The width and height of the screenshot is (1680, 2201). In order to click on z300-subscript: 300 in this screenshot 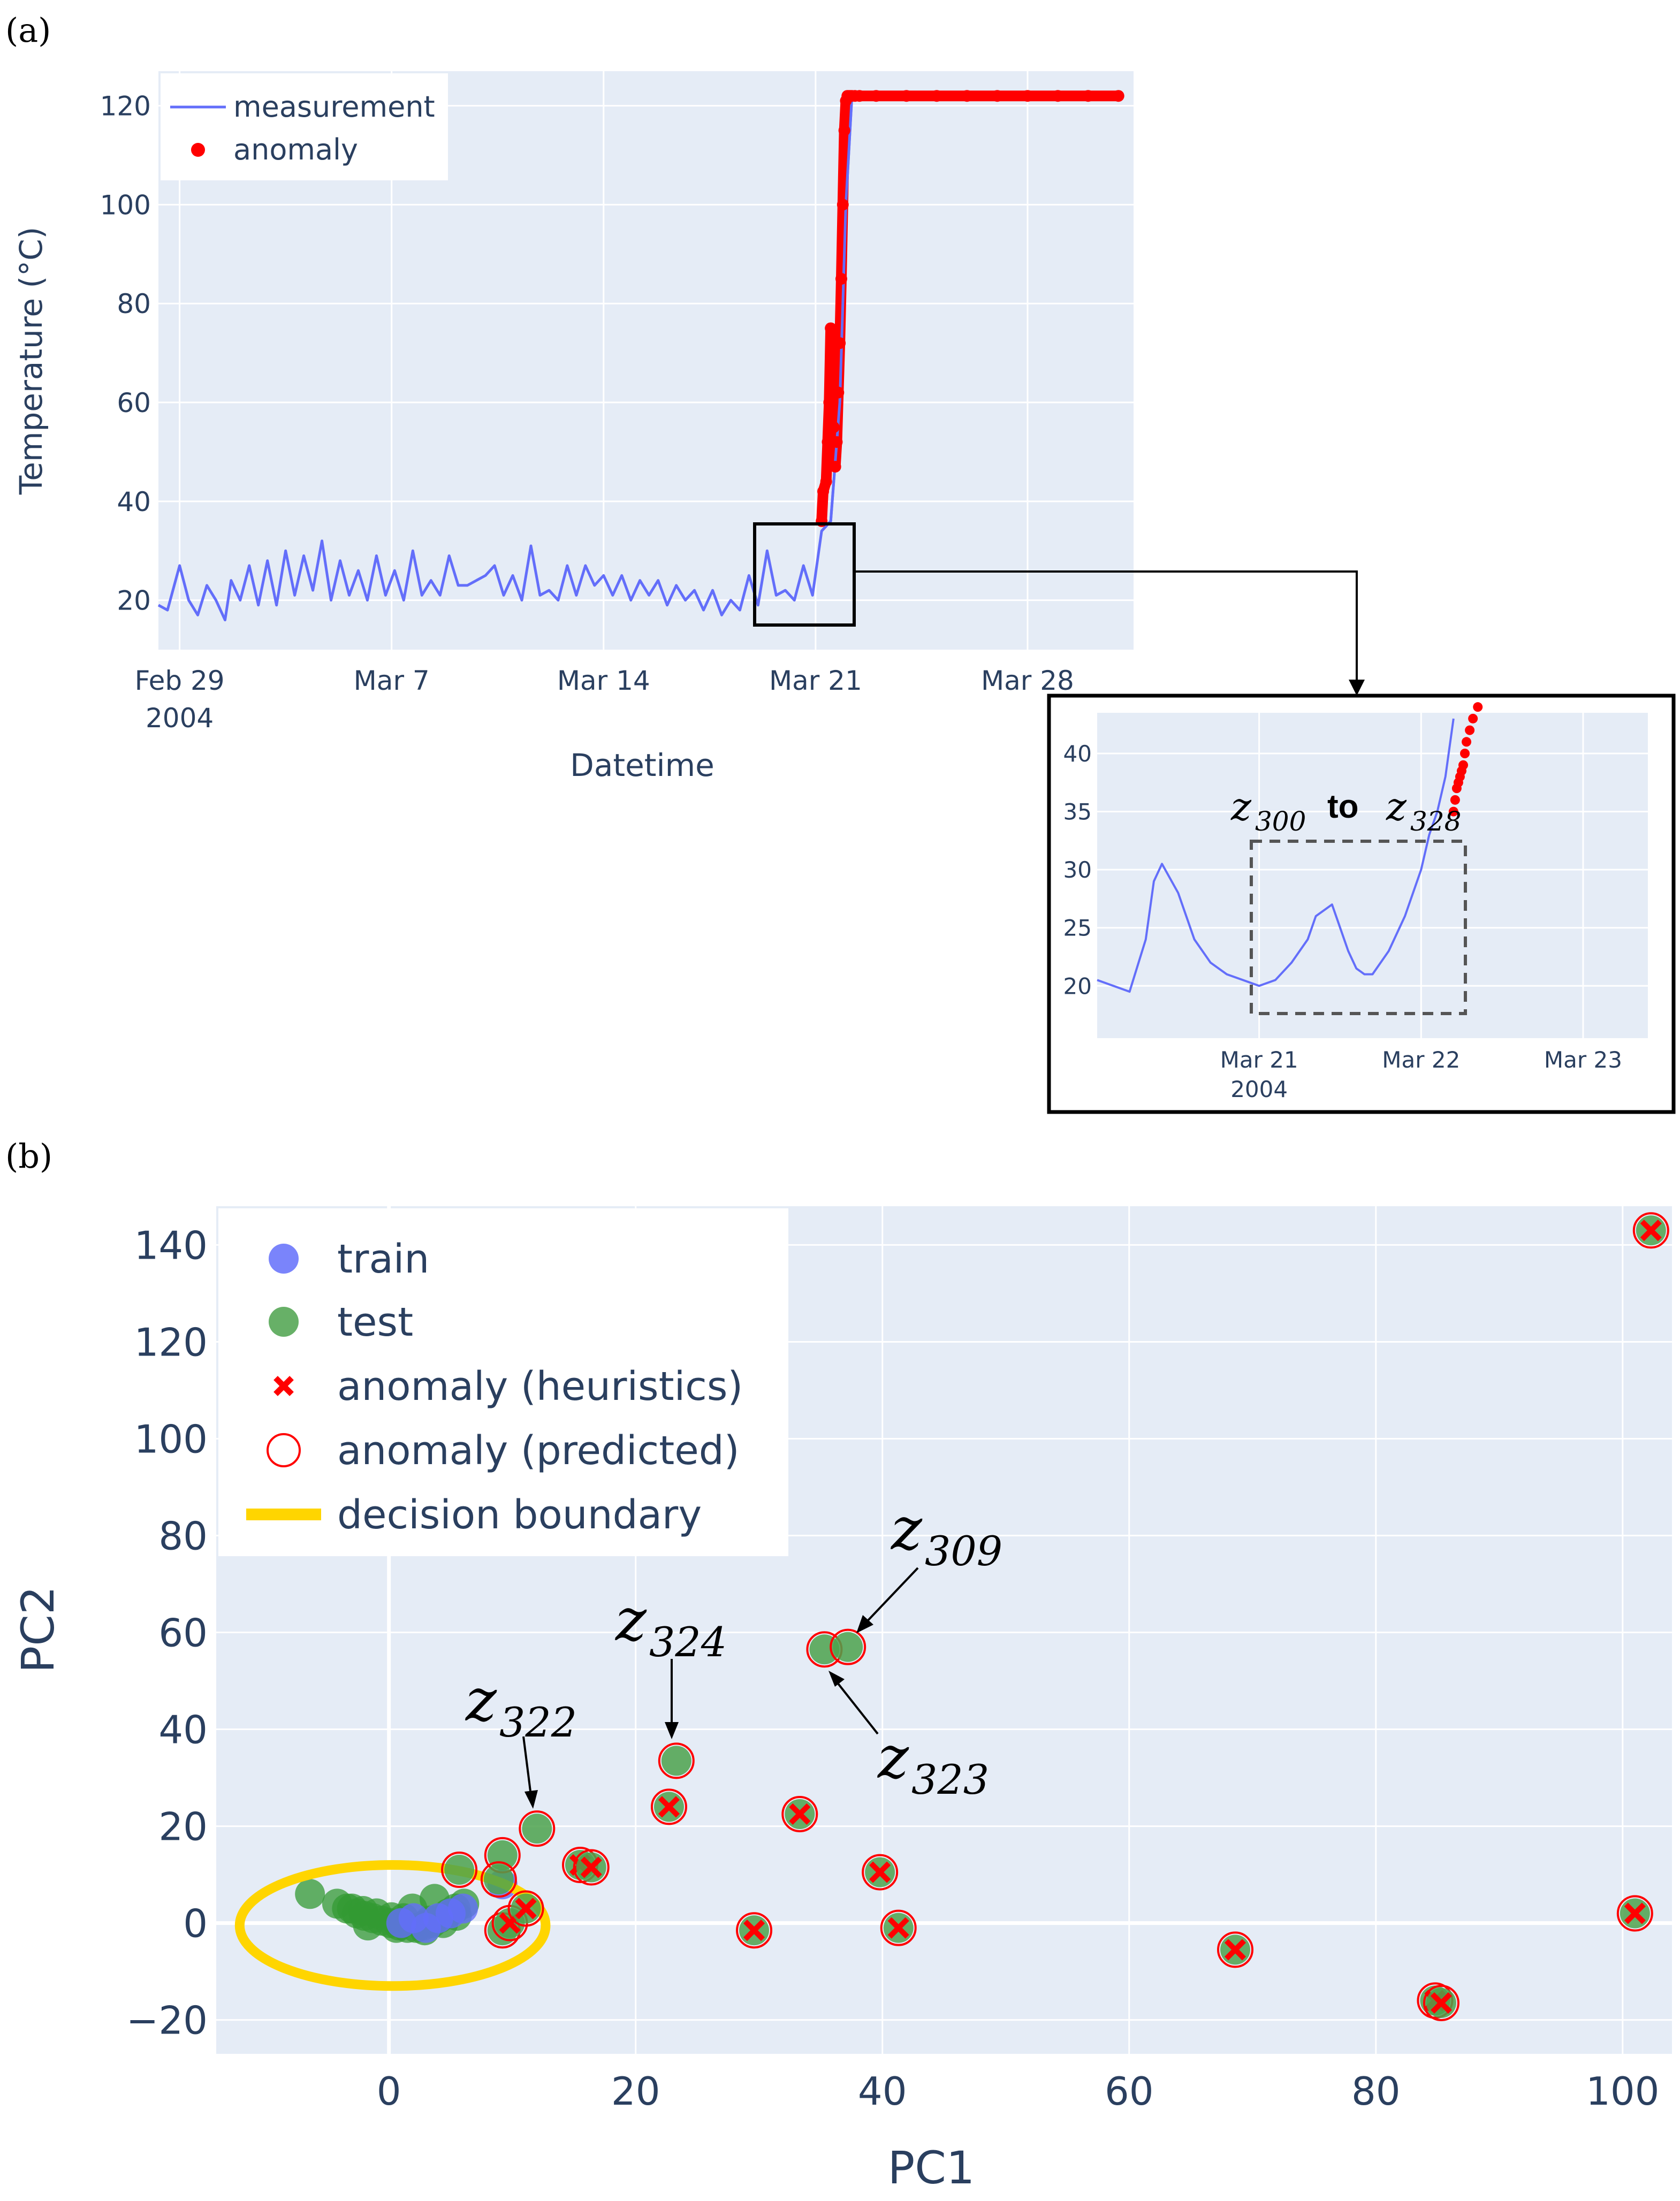, I will do `click(1281, 821)`.